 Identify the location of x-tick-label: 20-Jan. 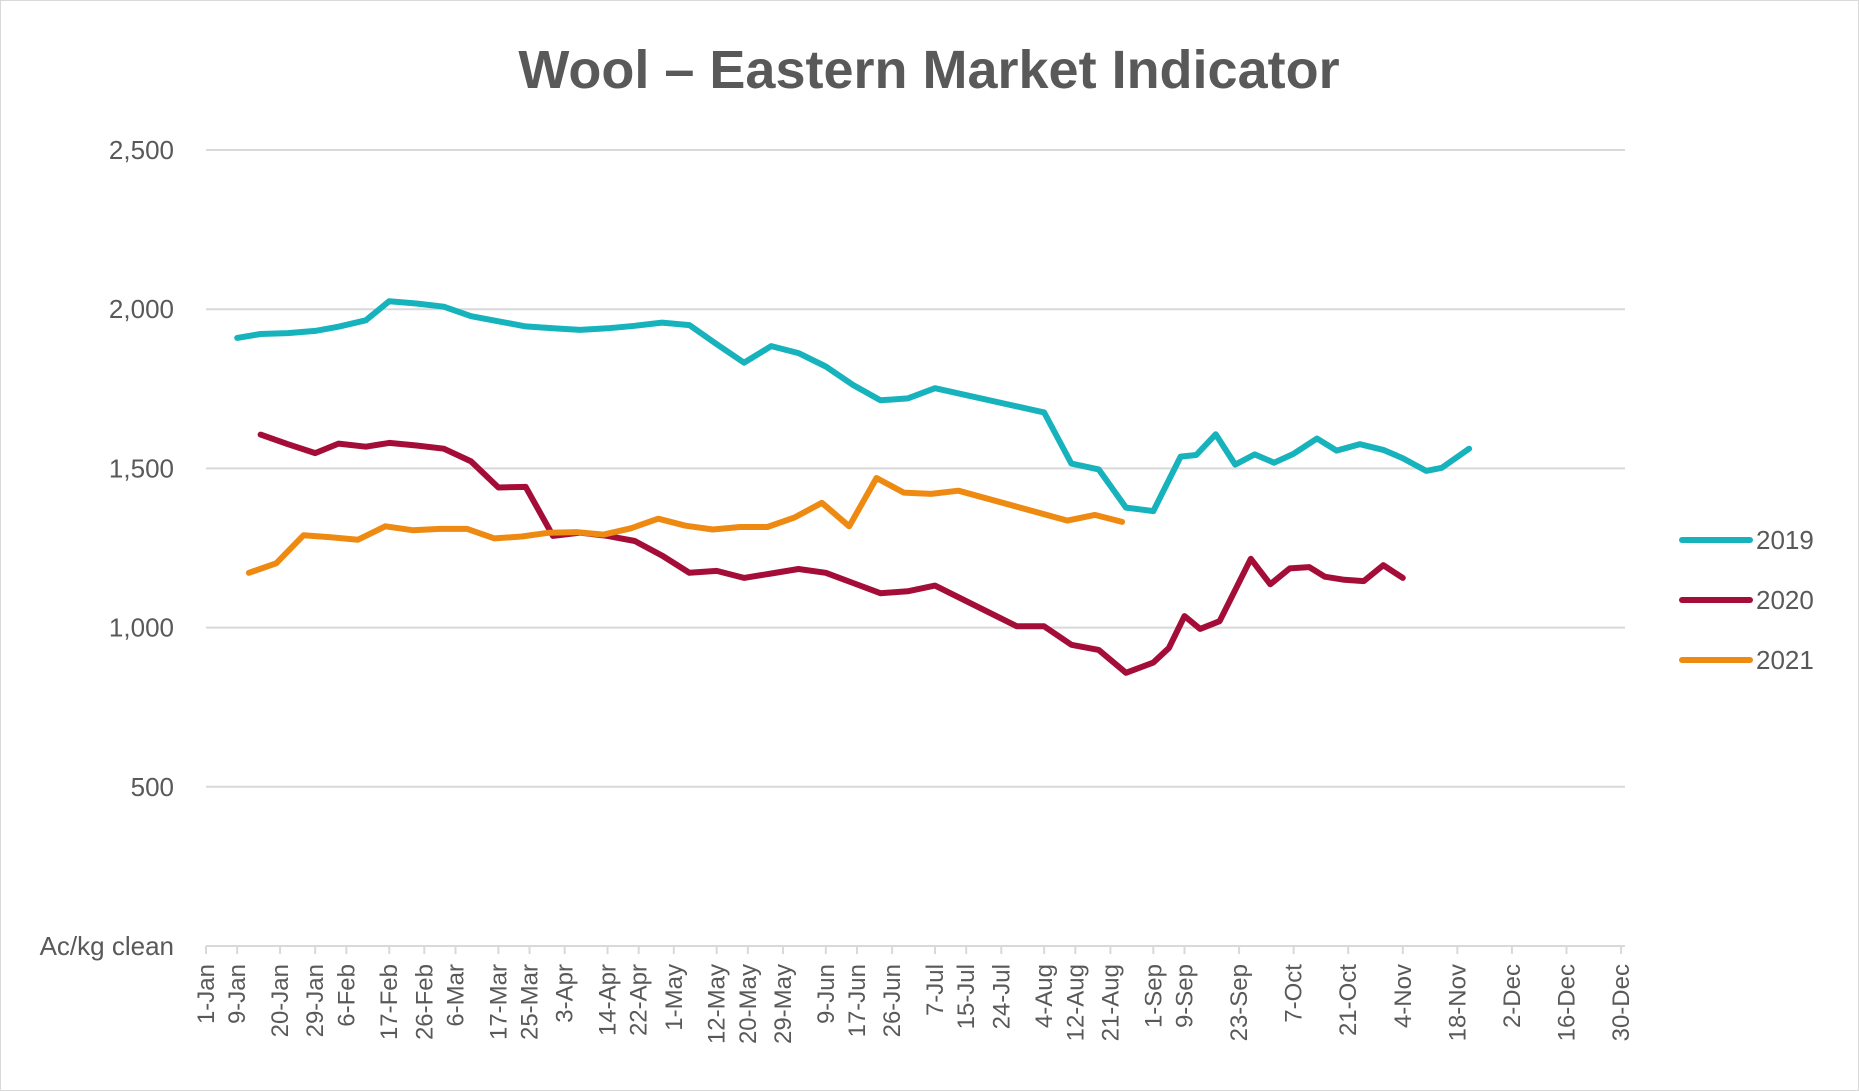
(280, 1000).